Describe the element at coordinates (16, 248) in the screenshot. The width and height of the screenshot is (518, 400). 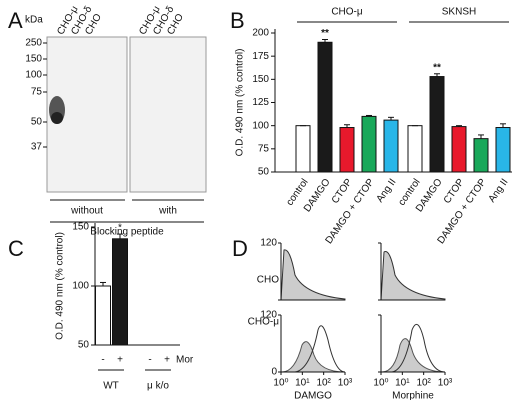
I see `panel-label: C` at that location.